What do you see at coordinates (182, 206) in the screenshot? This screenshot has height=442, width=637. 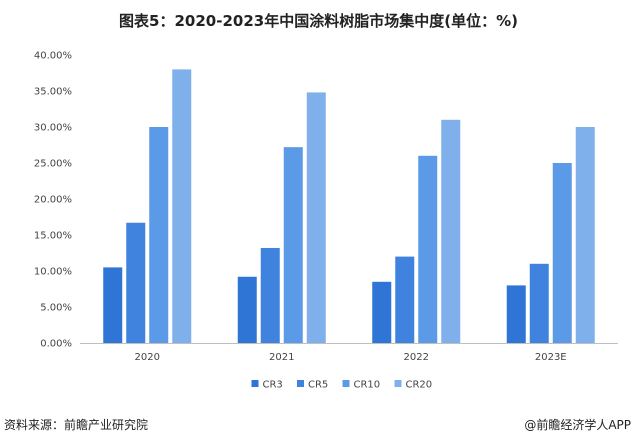 I see `bar-cr20-2020` at bounding box center [182, 206].